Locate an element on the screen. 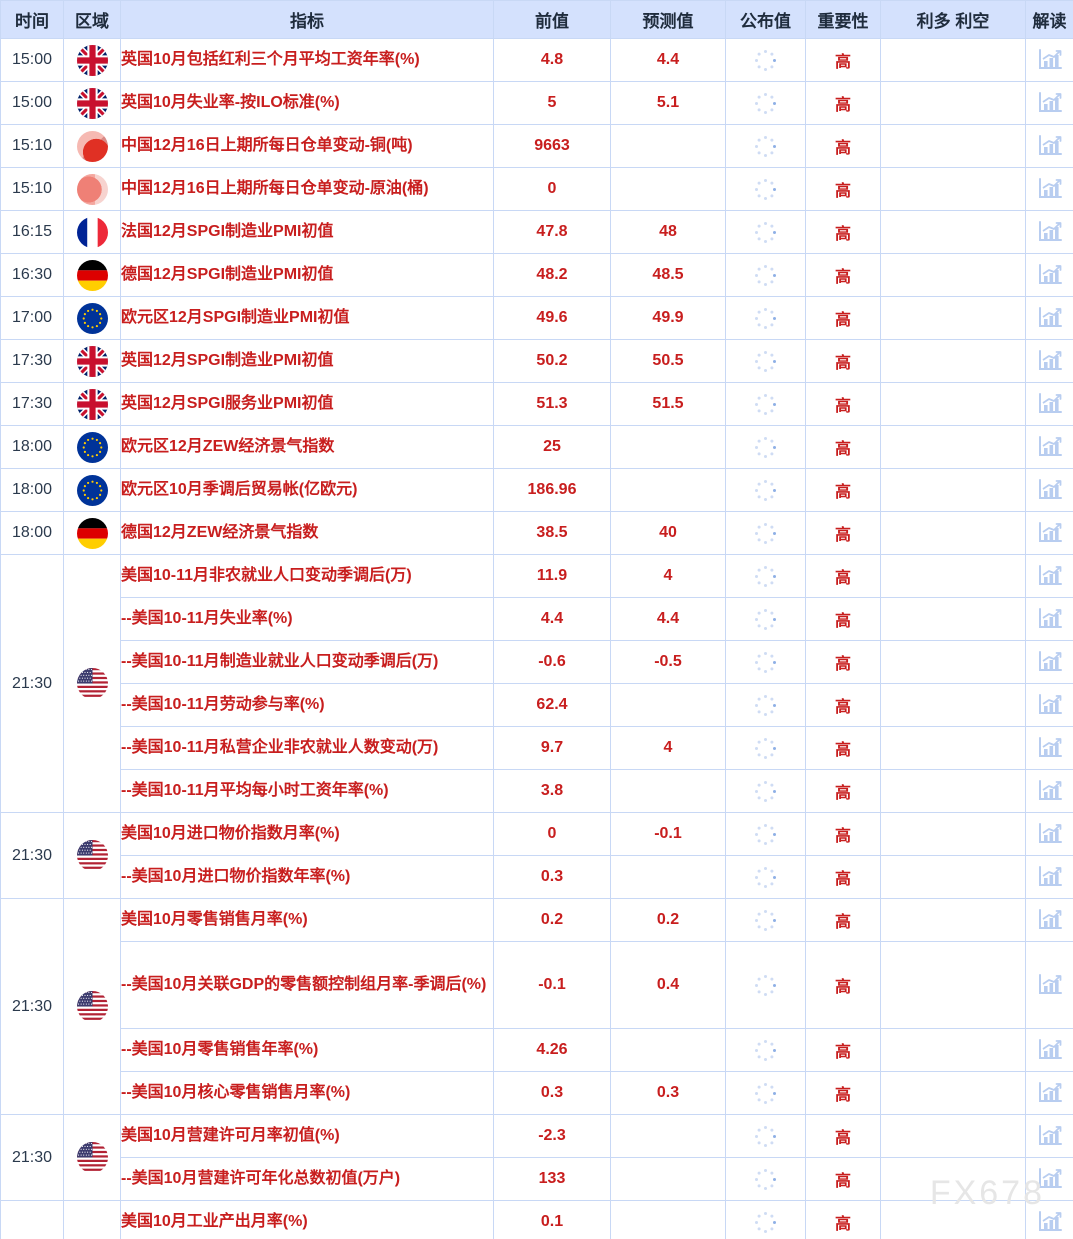 Image resolution: width=1073 pixels, height=1239 pixels. indicator-name: --美国10-11月失业率(%) is located at coordinates (307, 619).